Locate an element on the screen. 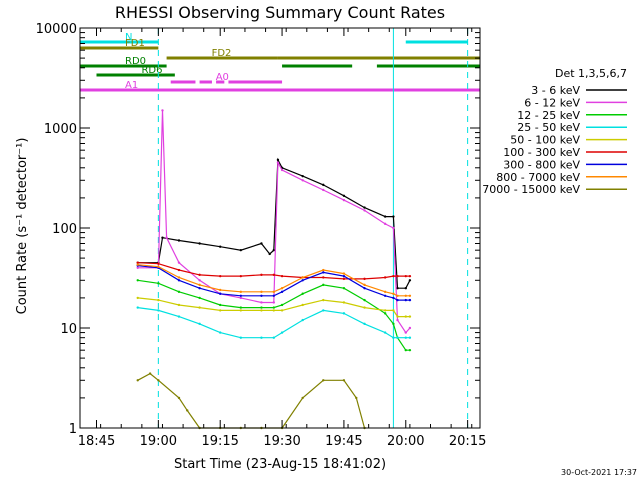 This screenshot has width=640, height=480. legend-entry-300-800-kev: 300 - 800 keV is located at coordinates (565, 164).